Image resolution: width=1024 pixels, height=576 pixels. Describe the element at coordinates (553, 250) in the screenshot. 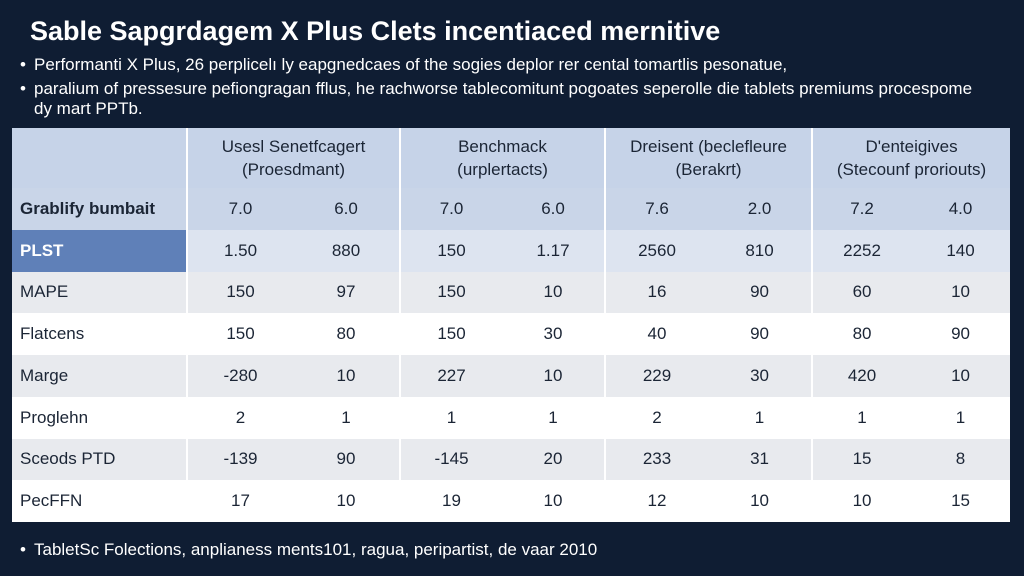

I see `table-cell: 1.17` at that location.